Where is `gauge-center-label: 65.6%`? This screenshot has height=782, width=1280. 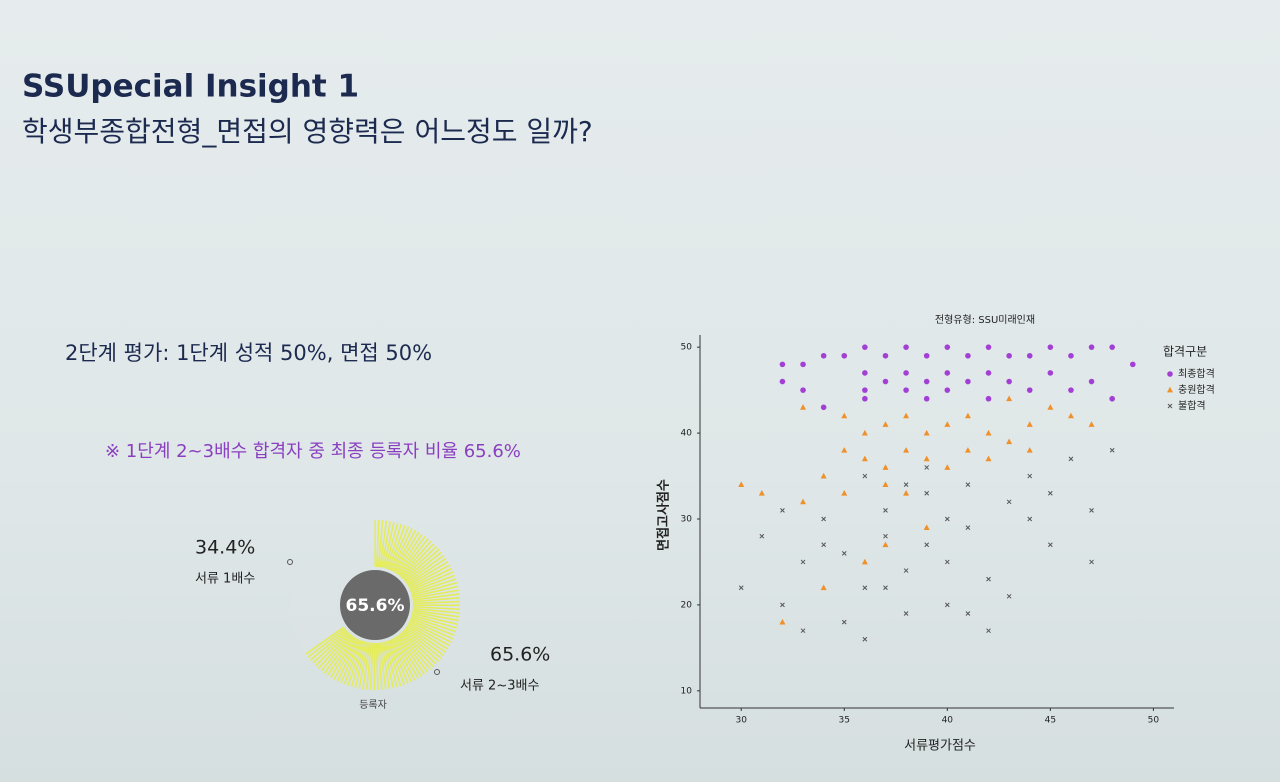 gauge-center-label: 65.6% is located at coordinates (375, 606).